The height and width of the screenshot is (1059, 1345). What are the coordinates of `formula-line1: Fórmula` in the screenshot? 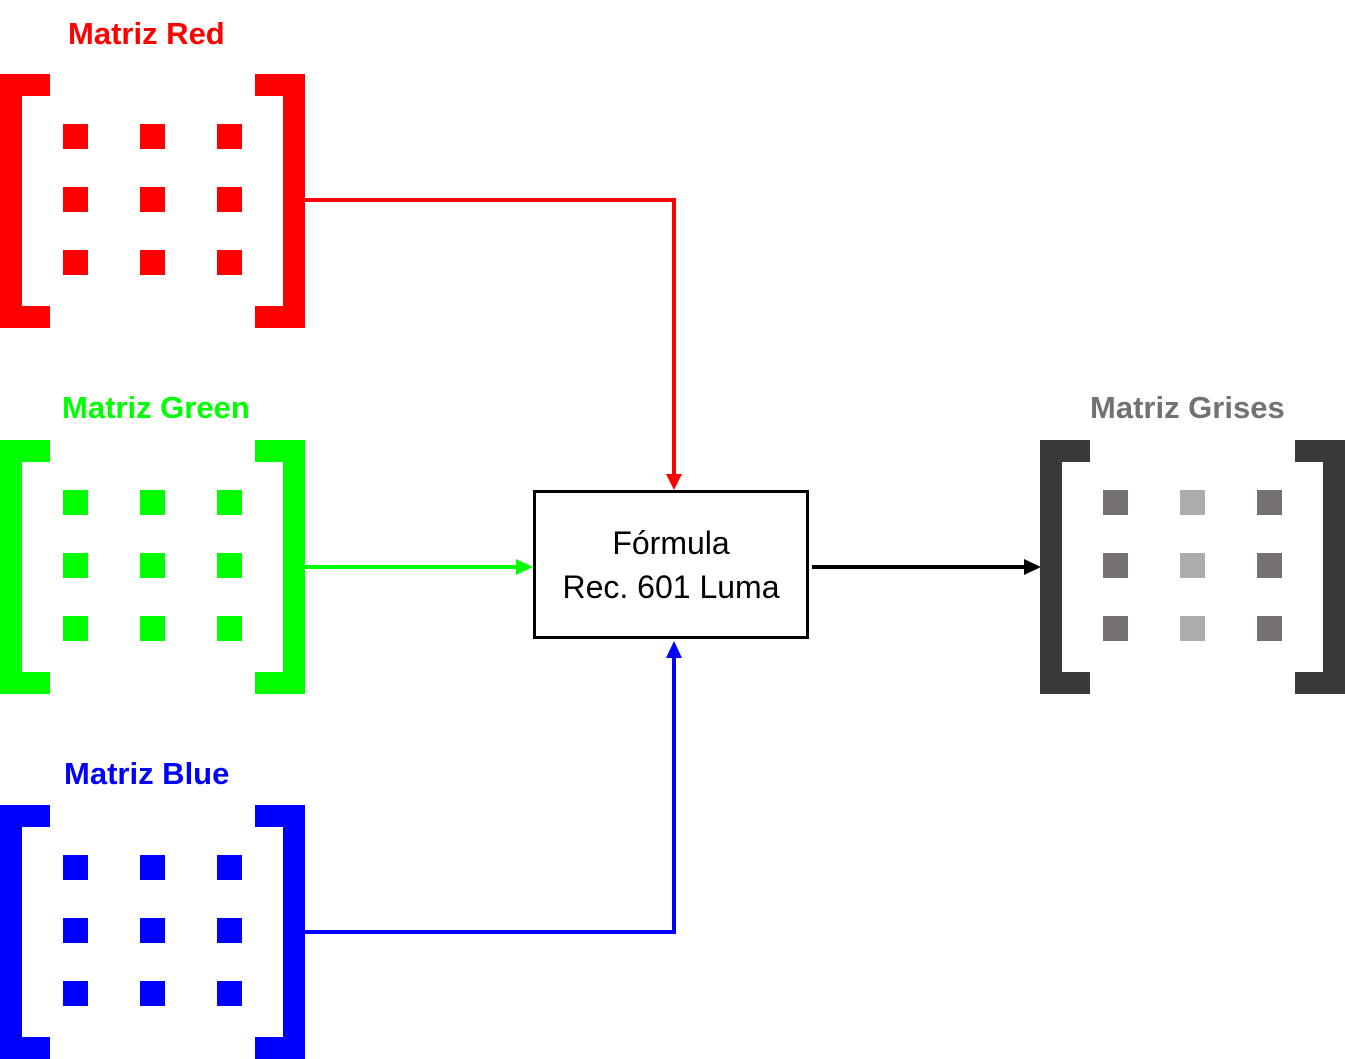 It's located at (671, 542).